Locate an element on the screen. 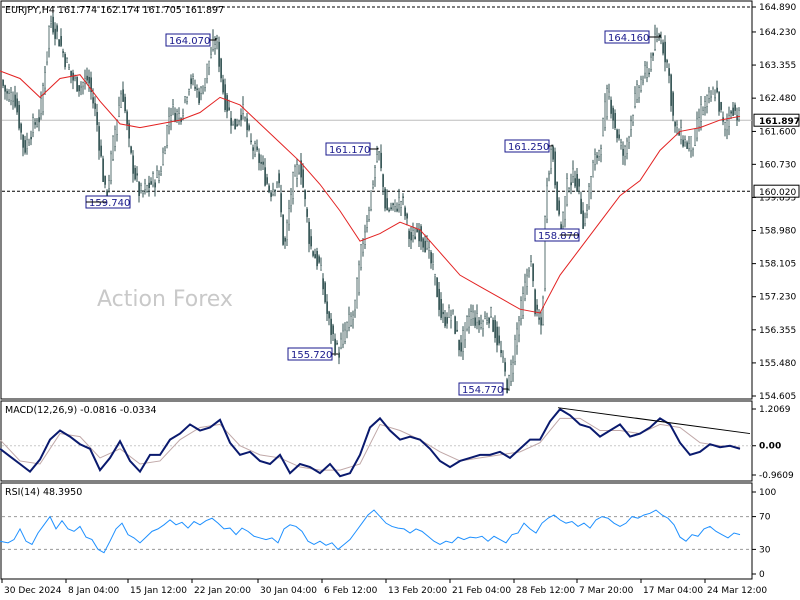  macd-axis-tick: 0.00 is located at coordinates (770, 447).